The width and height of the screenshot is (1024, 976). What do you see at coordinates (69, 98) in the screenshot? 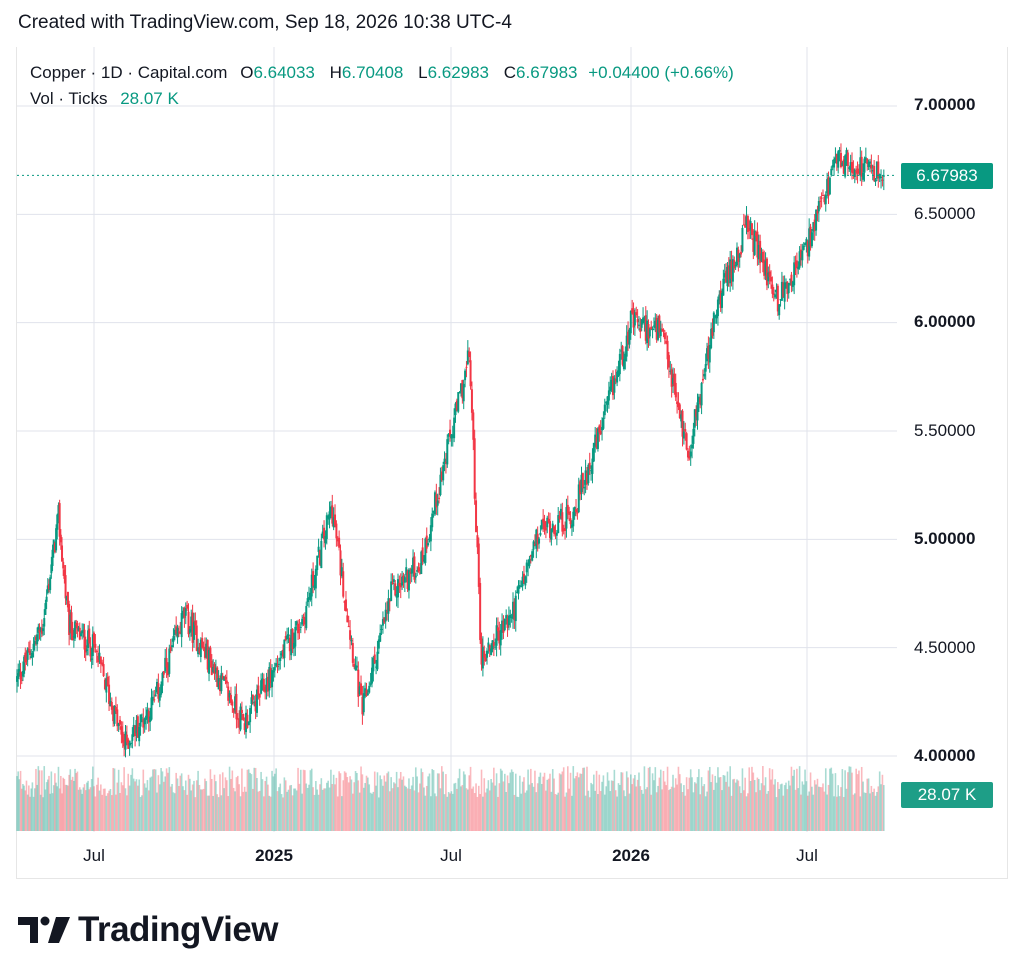
I see `volume-label: Vol · Ticks` at bounding box center [69, 98].